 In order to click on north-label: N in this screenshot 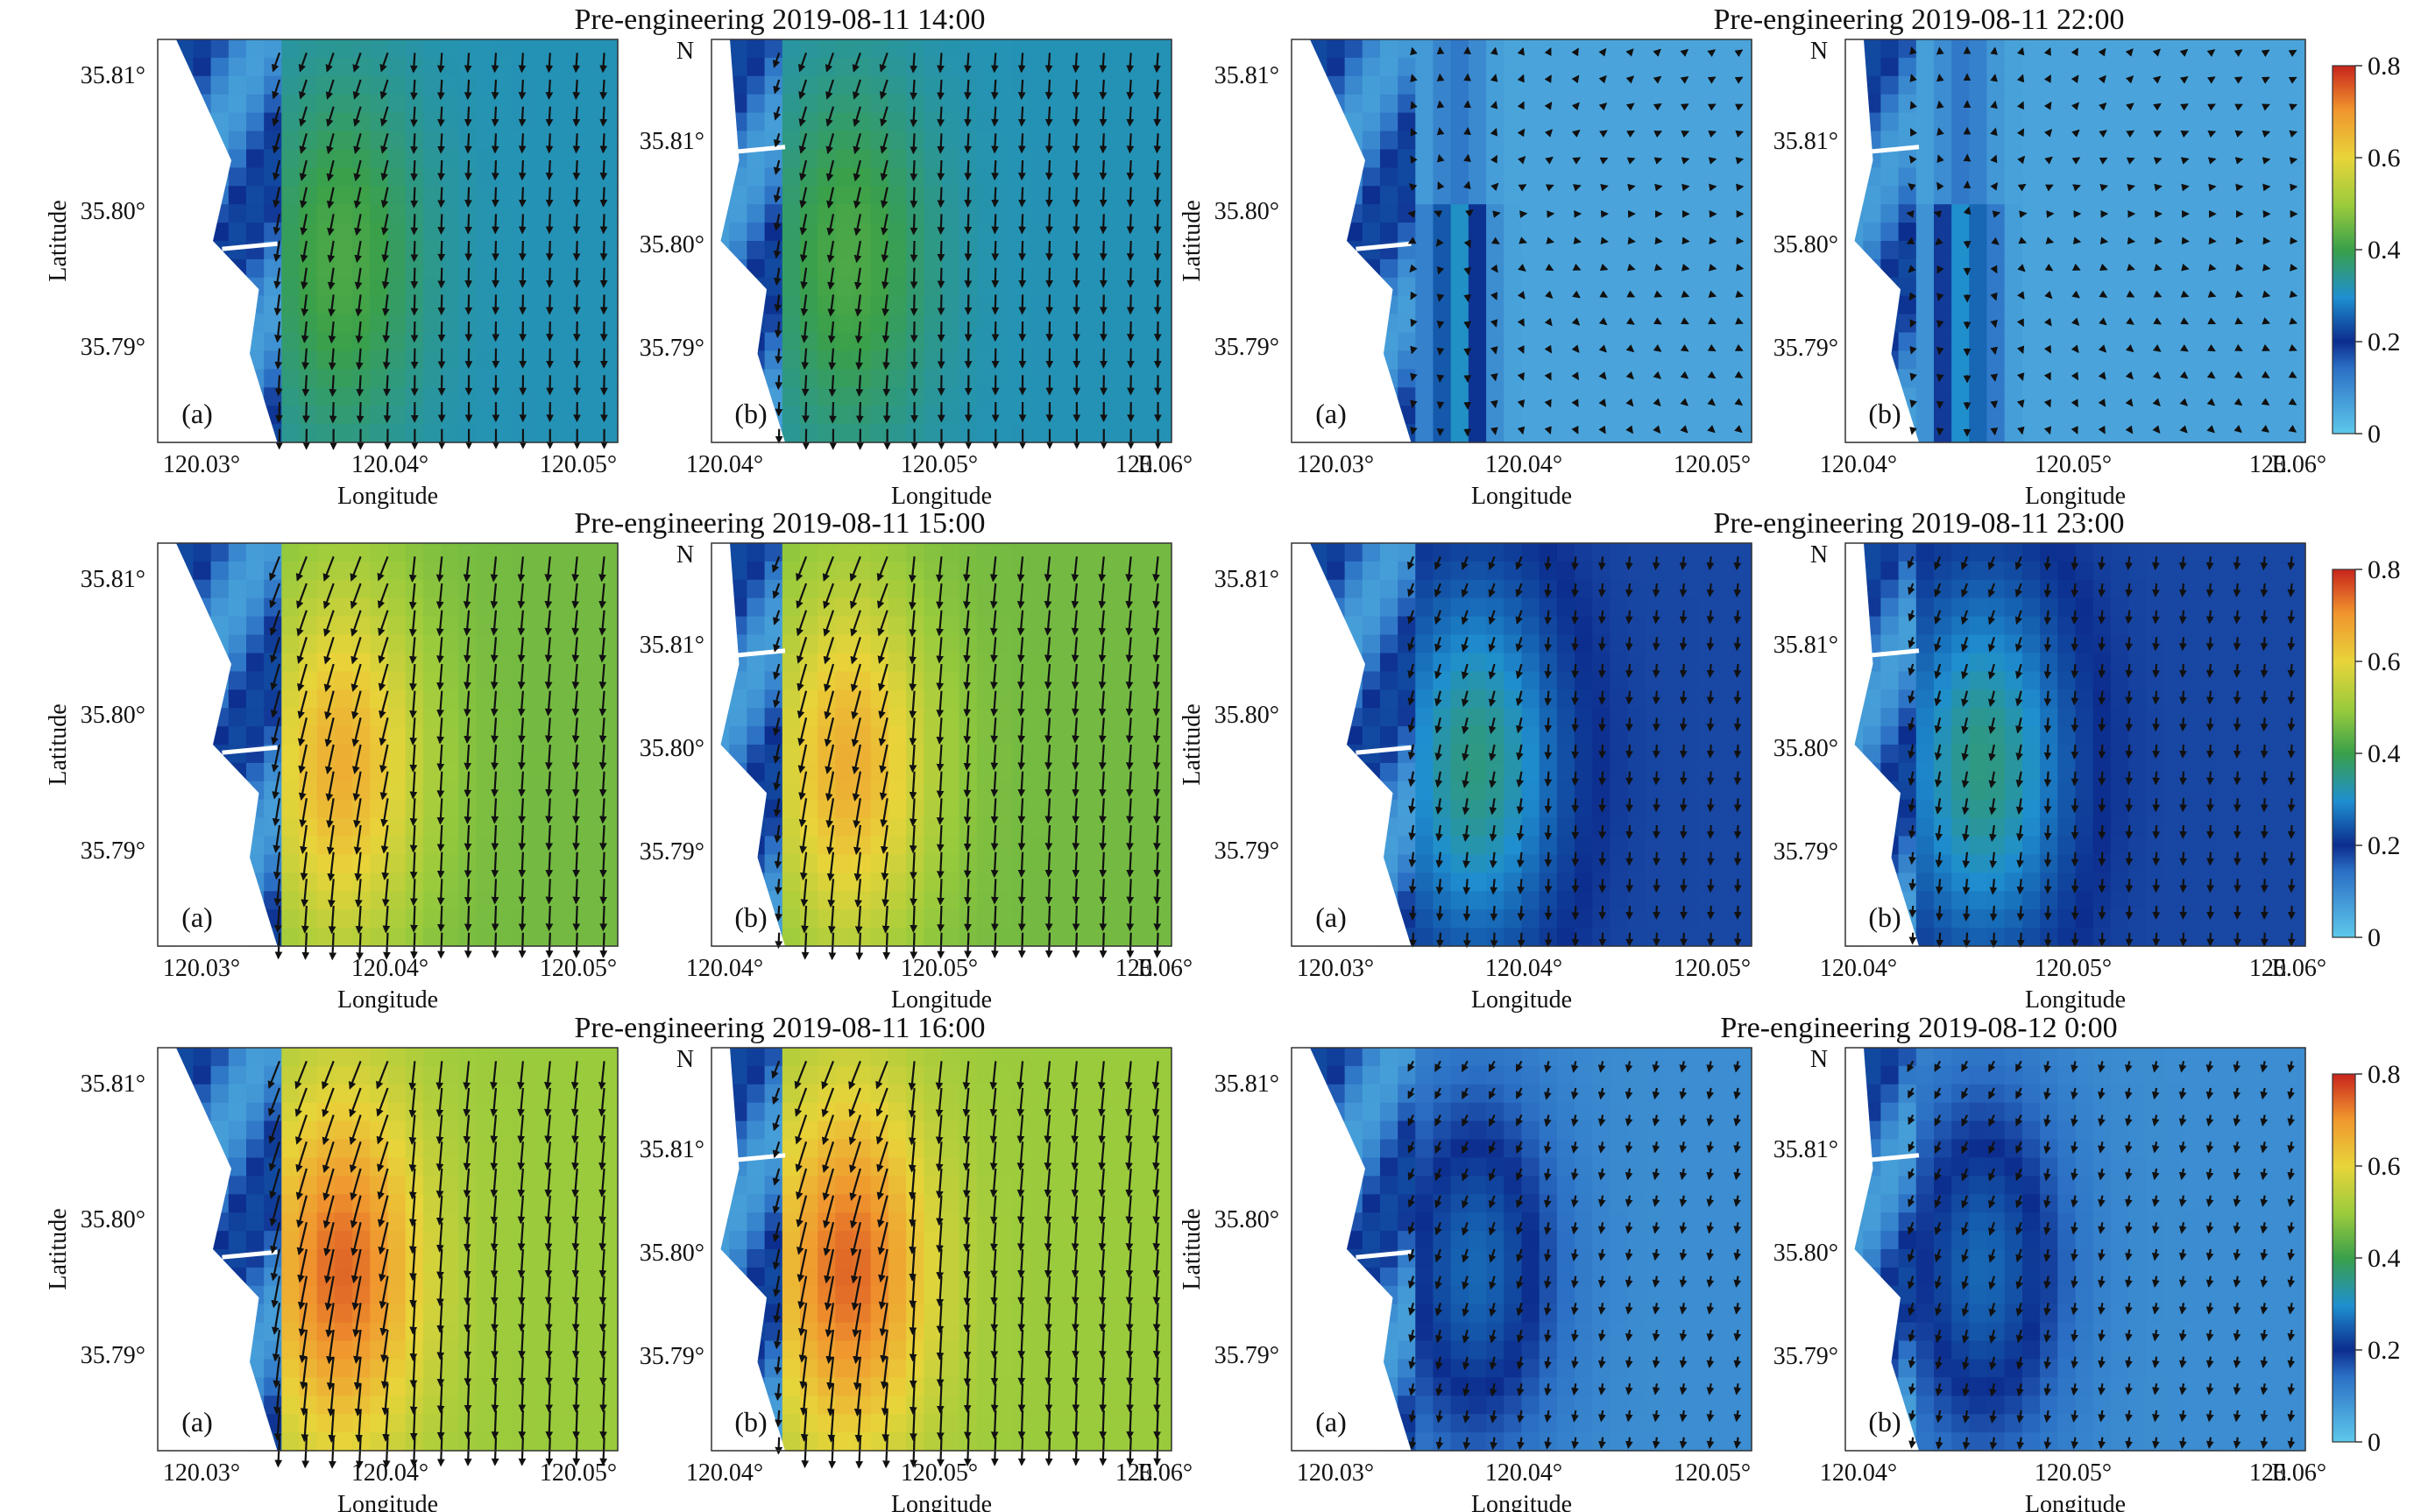, I will do `click(685, 52)`.